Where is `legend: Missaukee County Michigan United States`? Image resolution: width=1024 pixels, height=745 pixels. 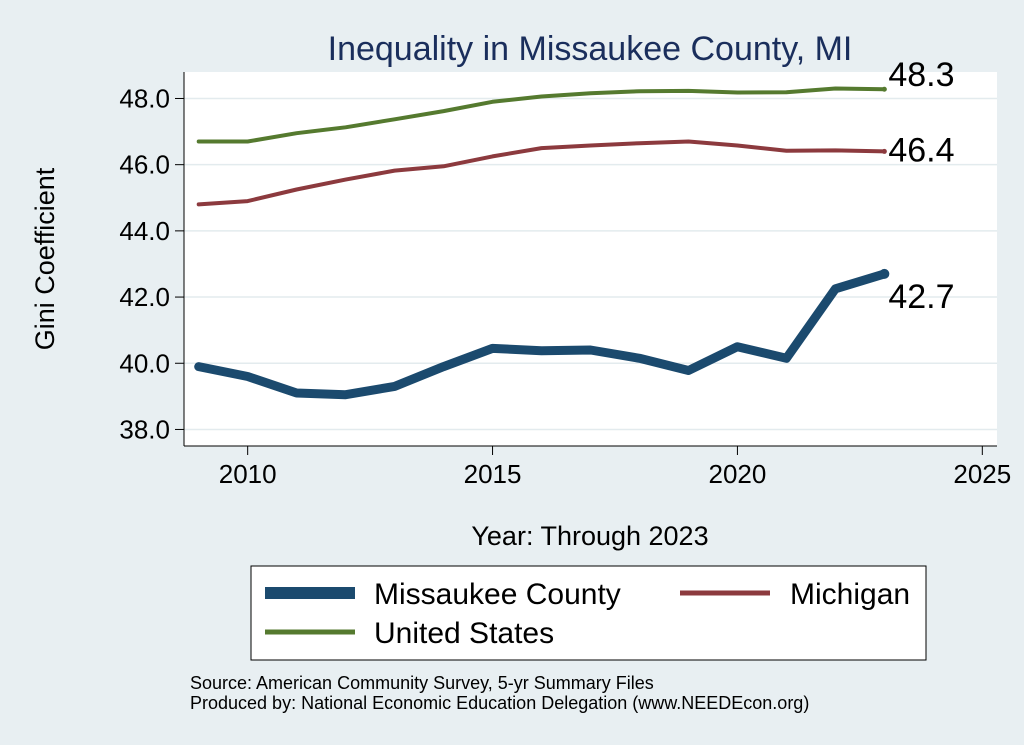 legend: Missaukee County Michigan United States is located at coordinates (588, 613).